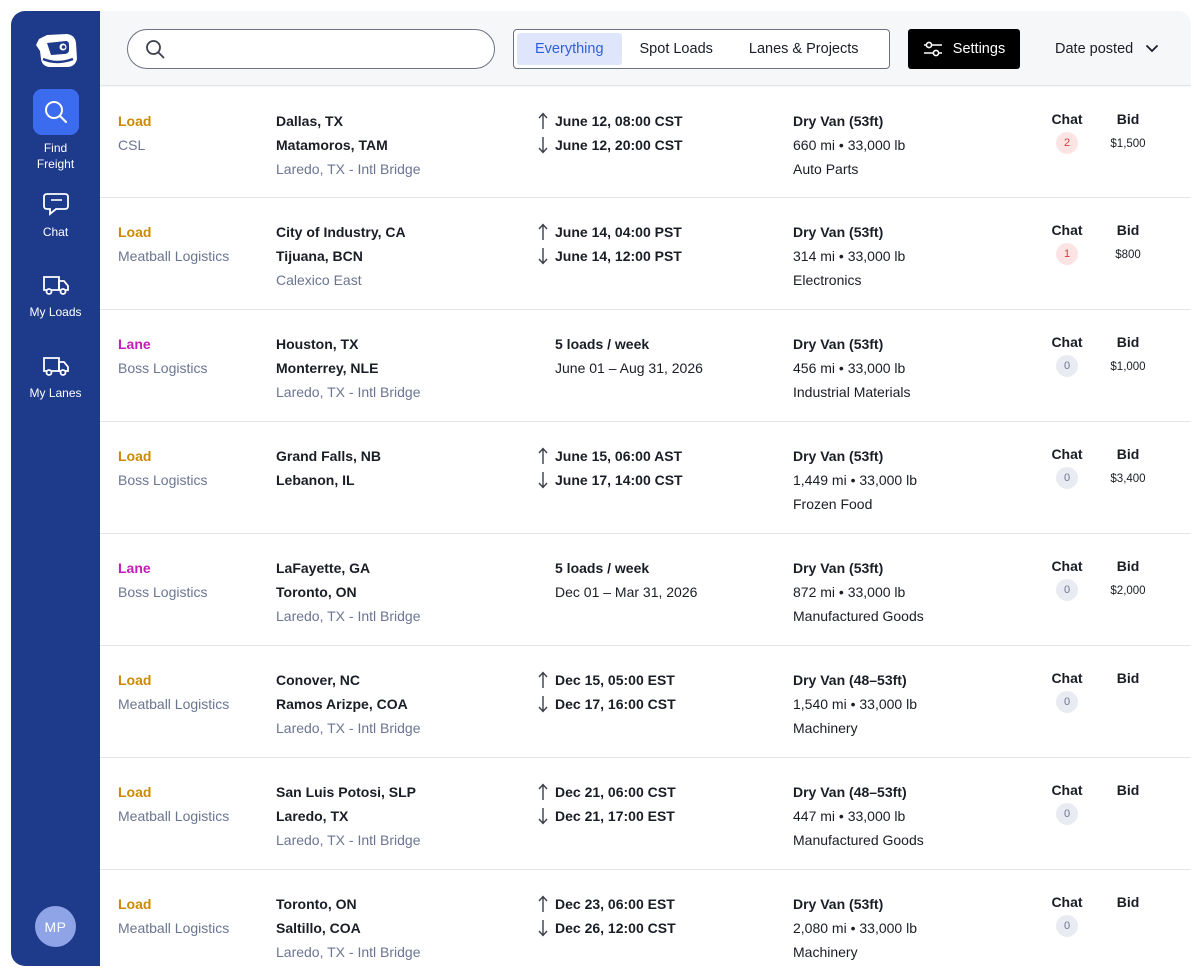 This screenshot has width=1203, height=977. I want to click on search-box, so click(311, 49).